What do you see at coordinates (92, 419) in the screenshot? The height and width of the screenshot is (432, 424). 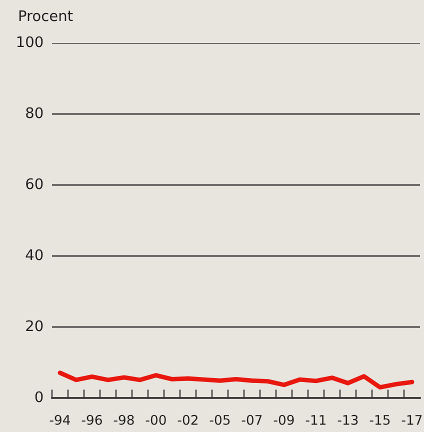 I see `x-tick-label: -96` at bounding box center [92, 419].